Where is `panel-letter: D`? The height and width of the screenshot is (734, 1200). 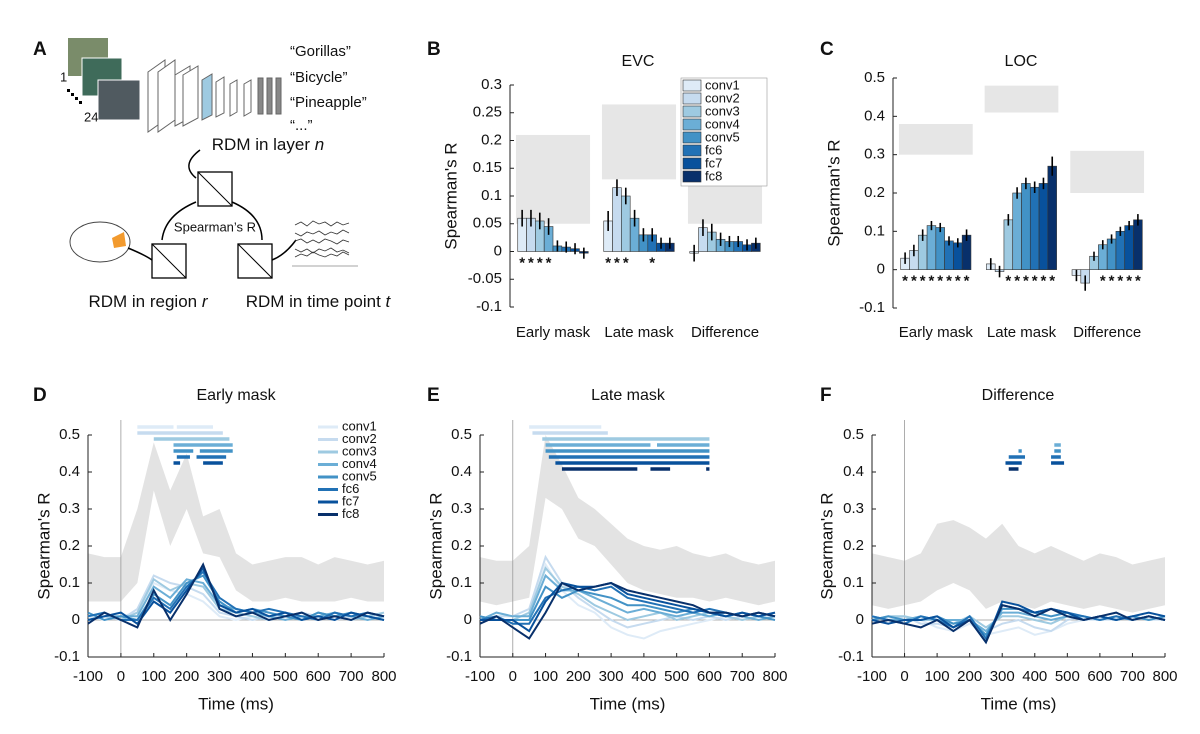 panel-letter: D is located at coordinates (40, 395).